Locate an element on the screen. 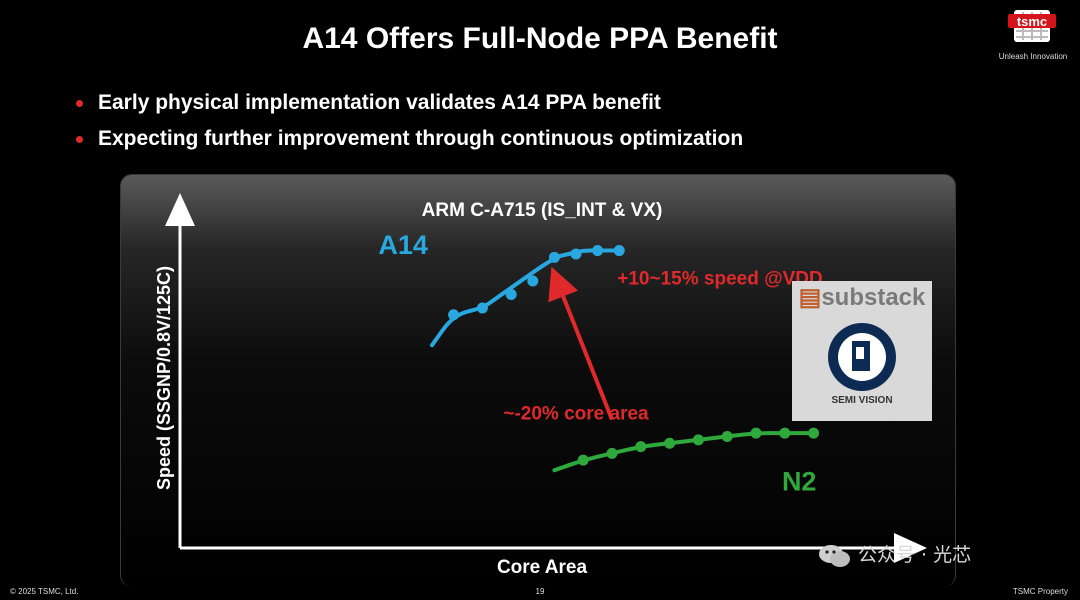 The width and height of the screenshot is (1080, 600). series-label-a14: A14 is located at coordinates (403, 245).